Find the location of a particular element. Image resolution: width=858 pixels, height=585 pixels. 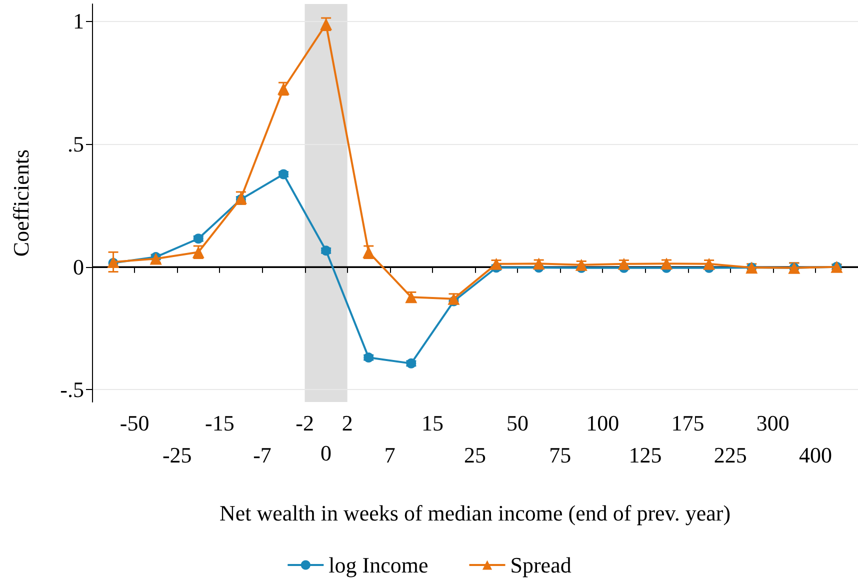

text: 2 is located at coordinates (347, 423).